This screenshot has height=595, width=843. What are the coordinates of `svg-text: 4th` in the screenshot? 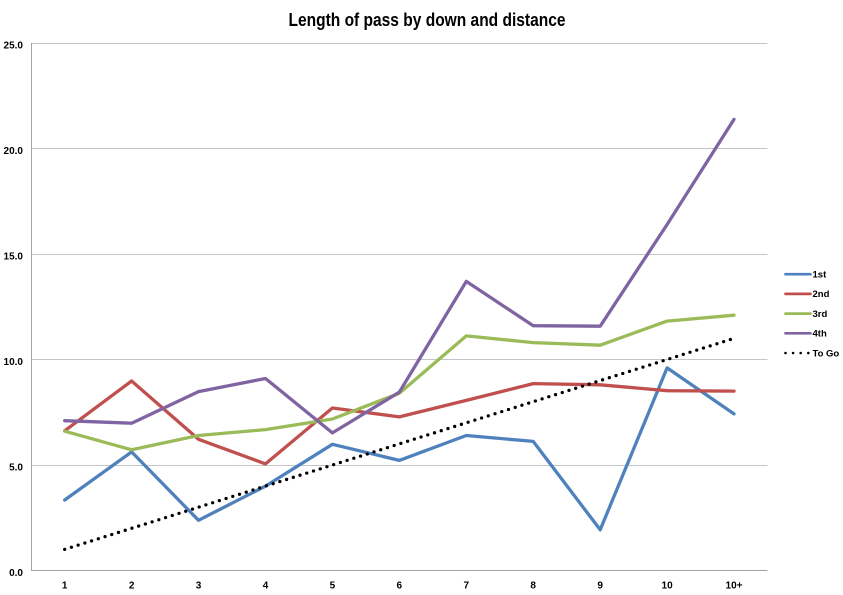 It's located at (820, 334).